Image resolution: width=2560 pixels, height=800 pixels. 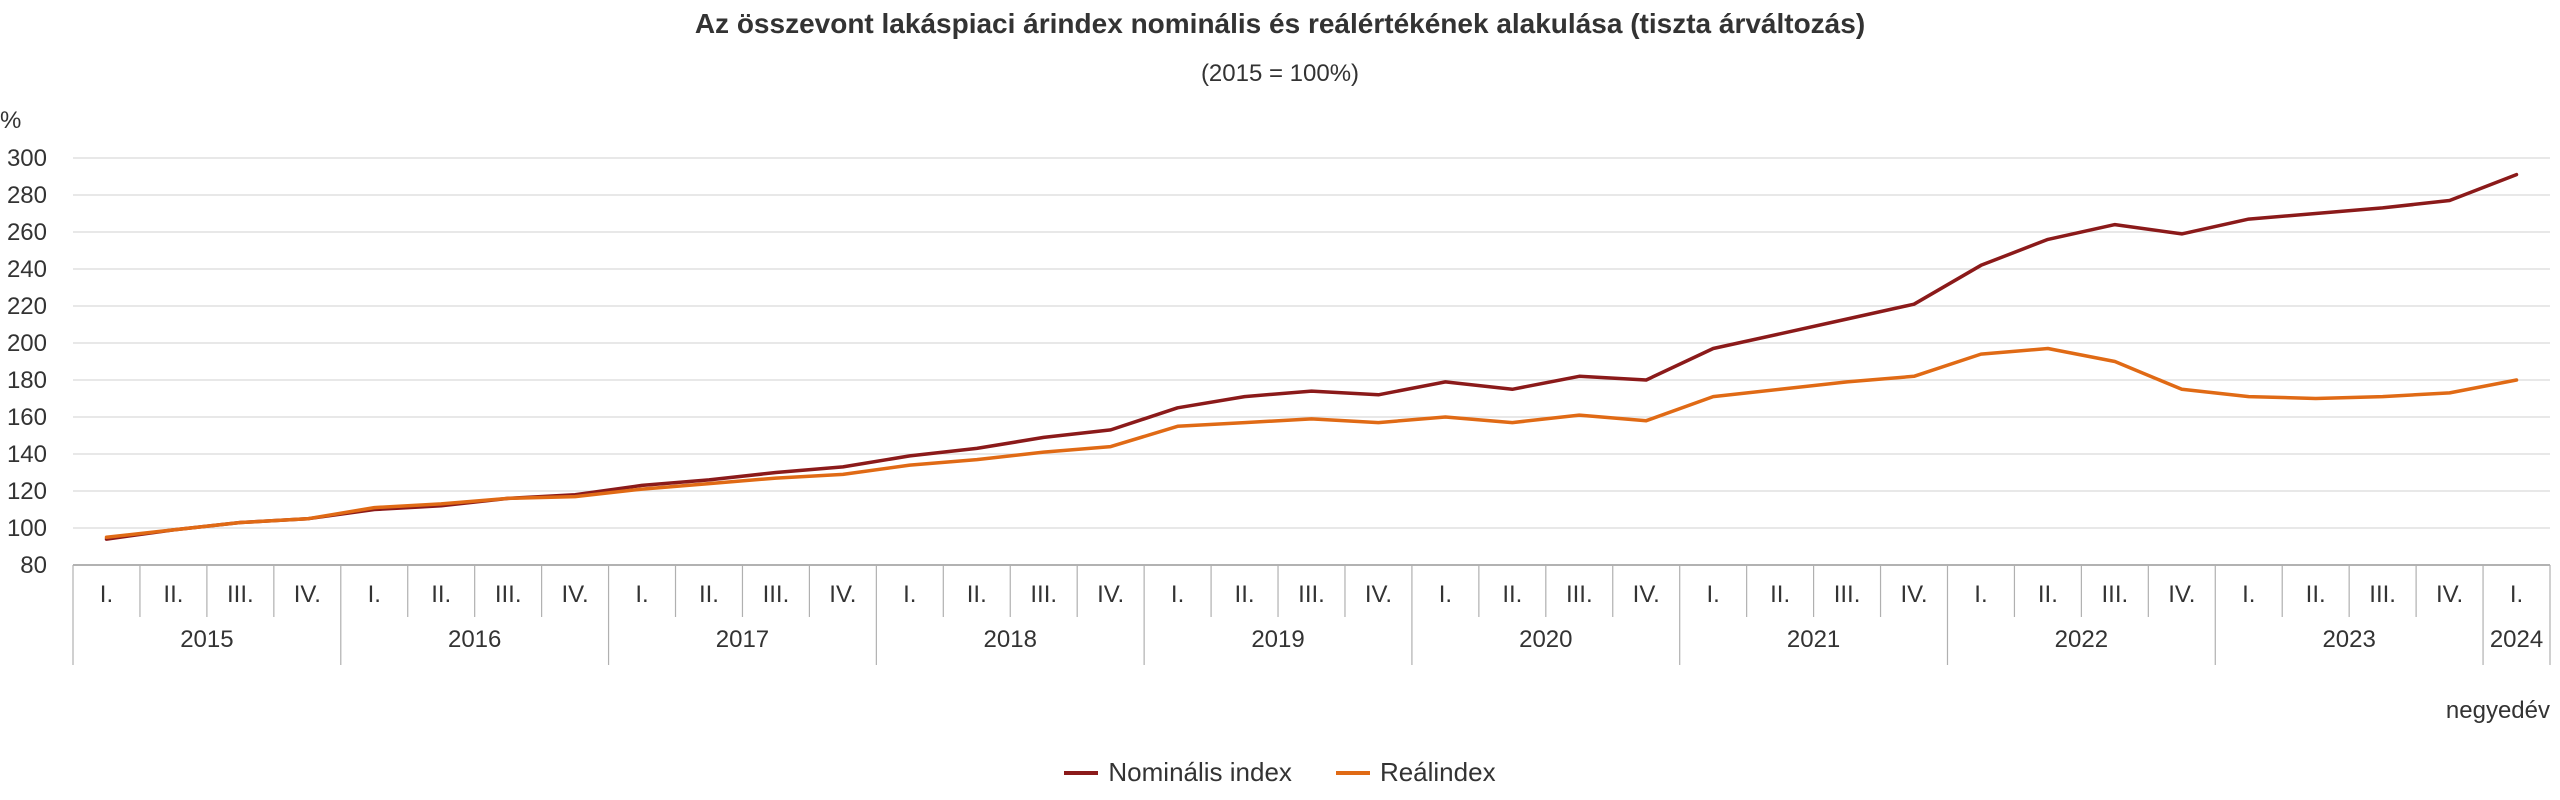 What do you see at coordinates (27, 158) in the screenshot?
I see `y-tick-label: 300` at bounding box center [27, 158].